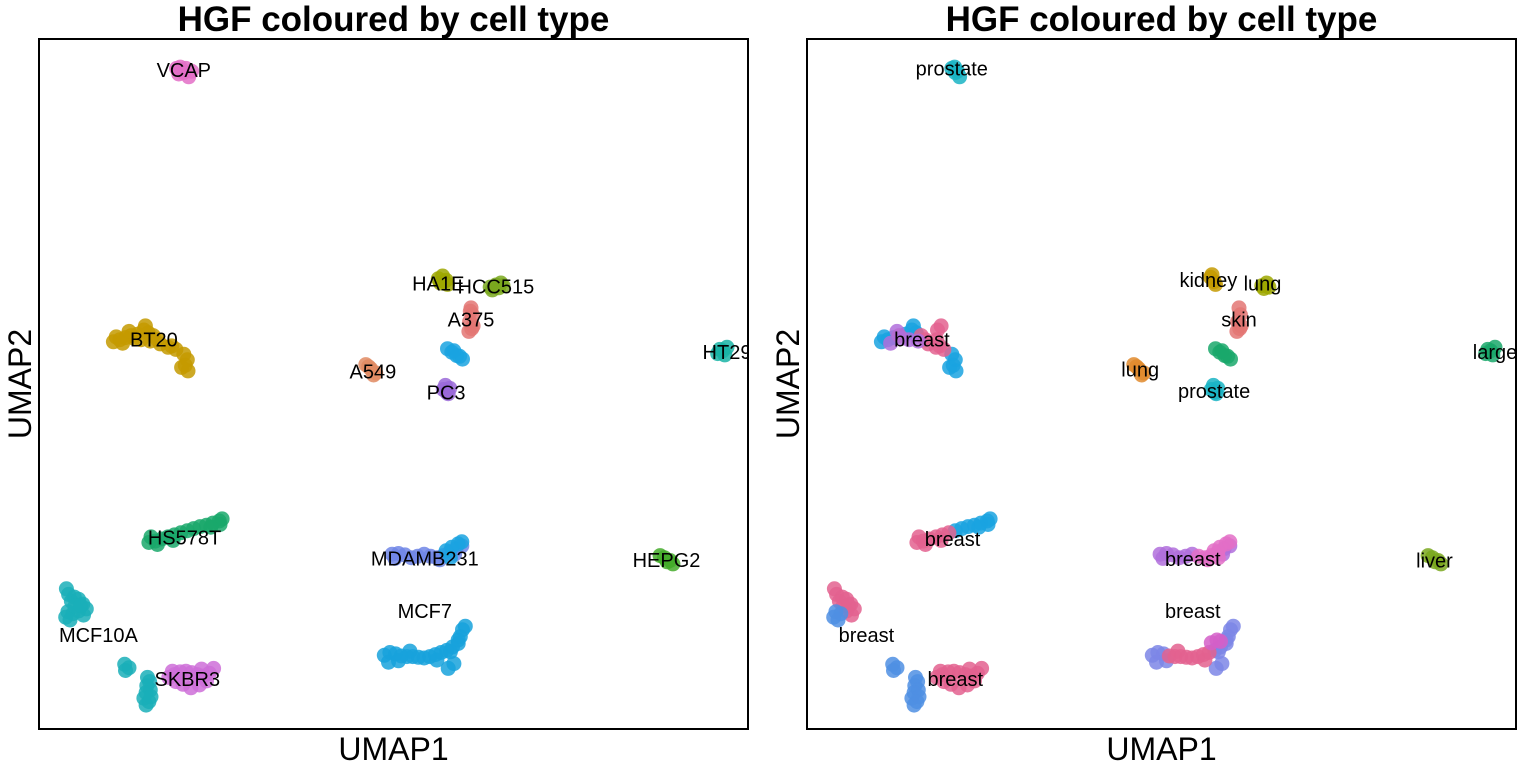 The width and height of the screenshot is (1536, 768). Describe the element at coordinates (425, 559) in the screenshot. I see `cluster-label: MDAMB231` at that location.